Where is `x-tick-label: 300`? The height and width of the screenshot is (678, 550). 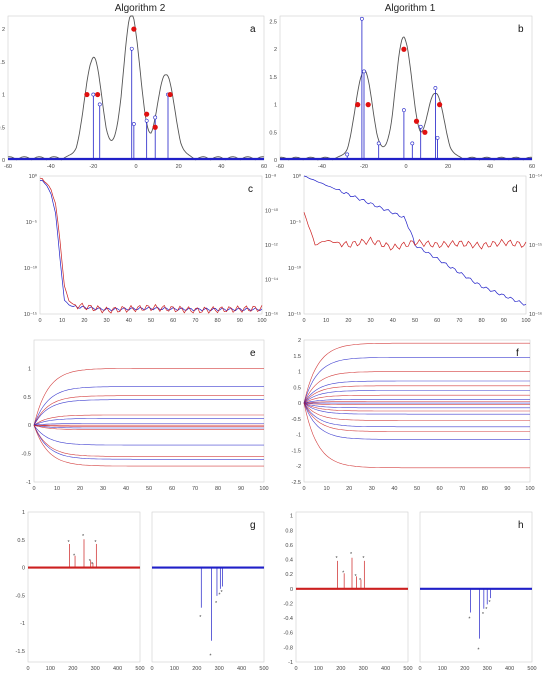
x-tick-label: 300 is located at coordinates (487, 669).